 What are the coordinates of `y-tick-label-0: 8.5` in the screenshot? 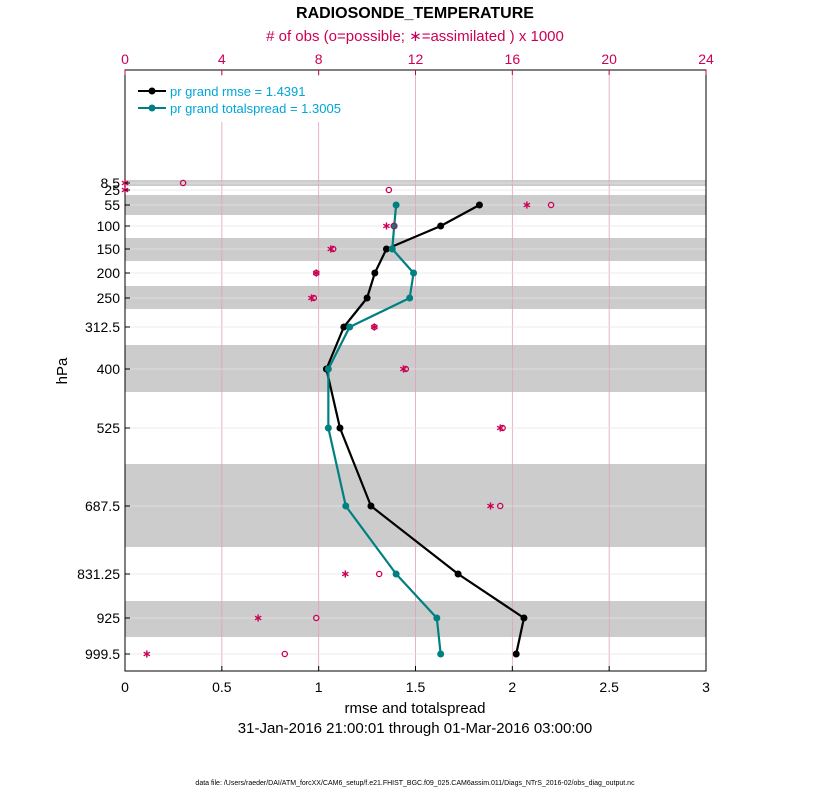 It's located at (111, 183).